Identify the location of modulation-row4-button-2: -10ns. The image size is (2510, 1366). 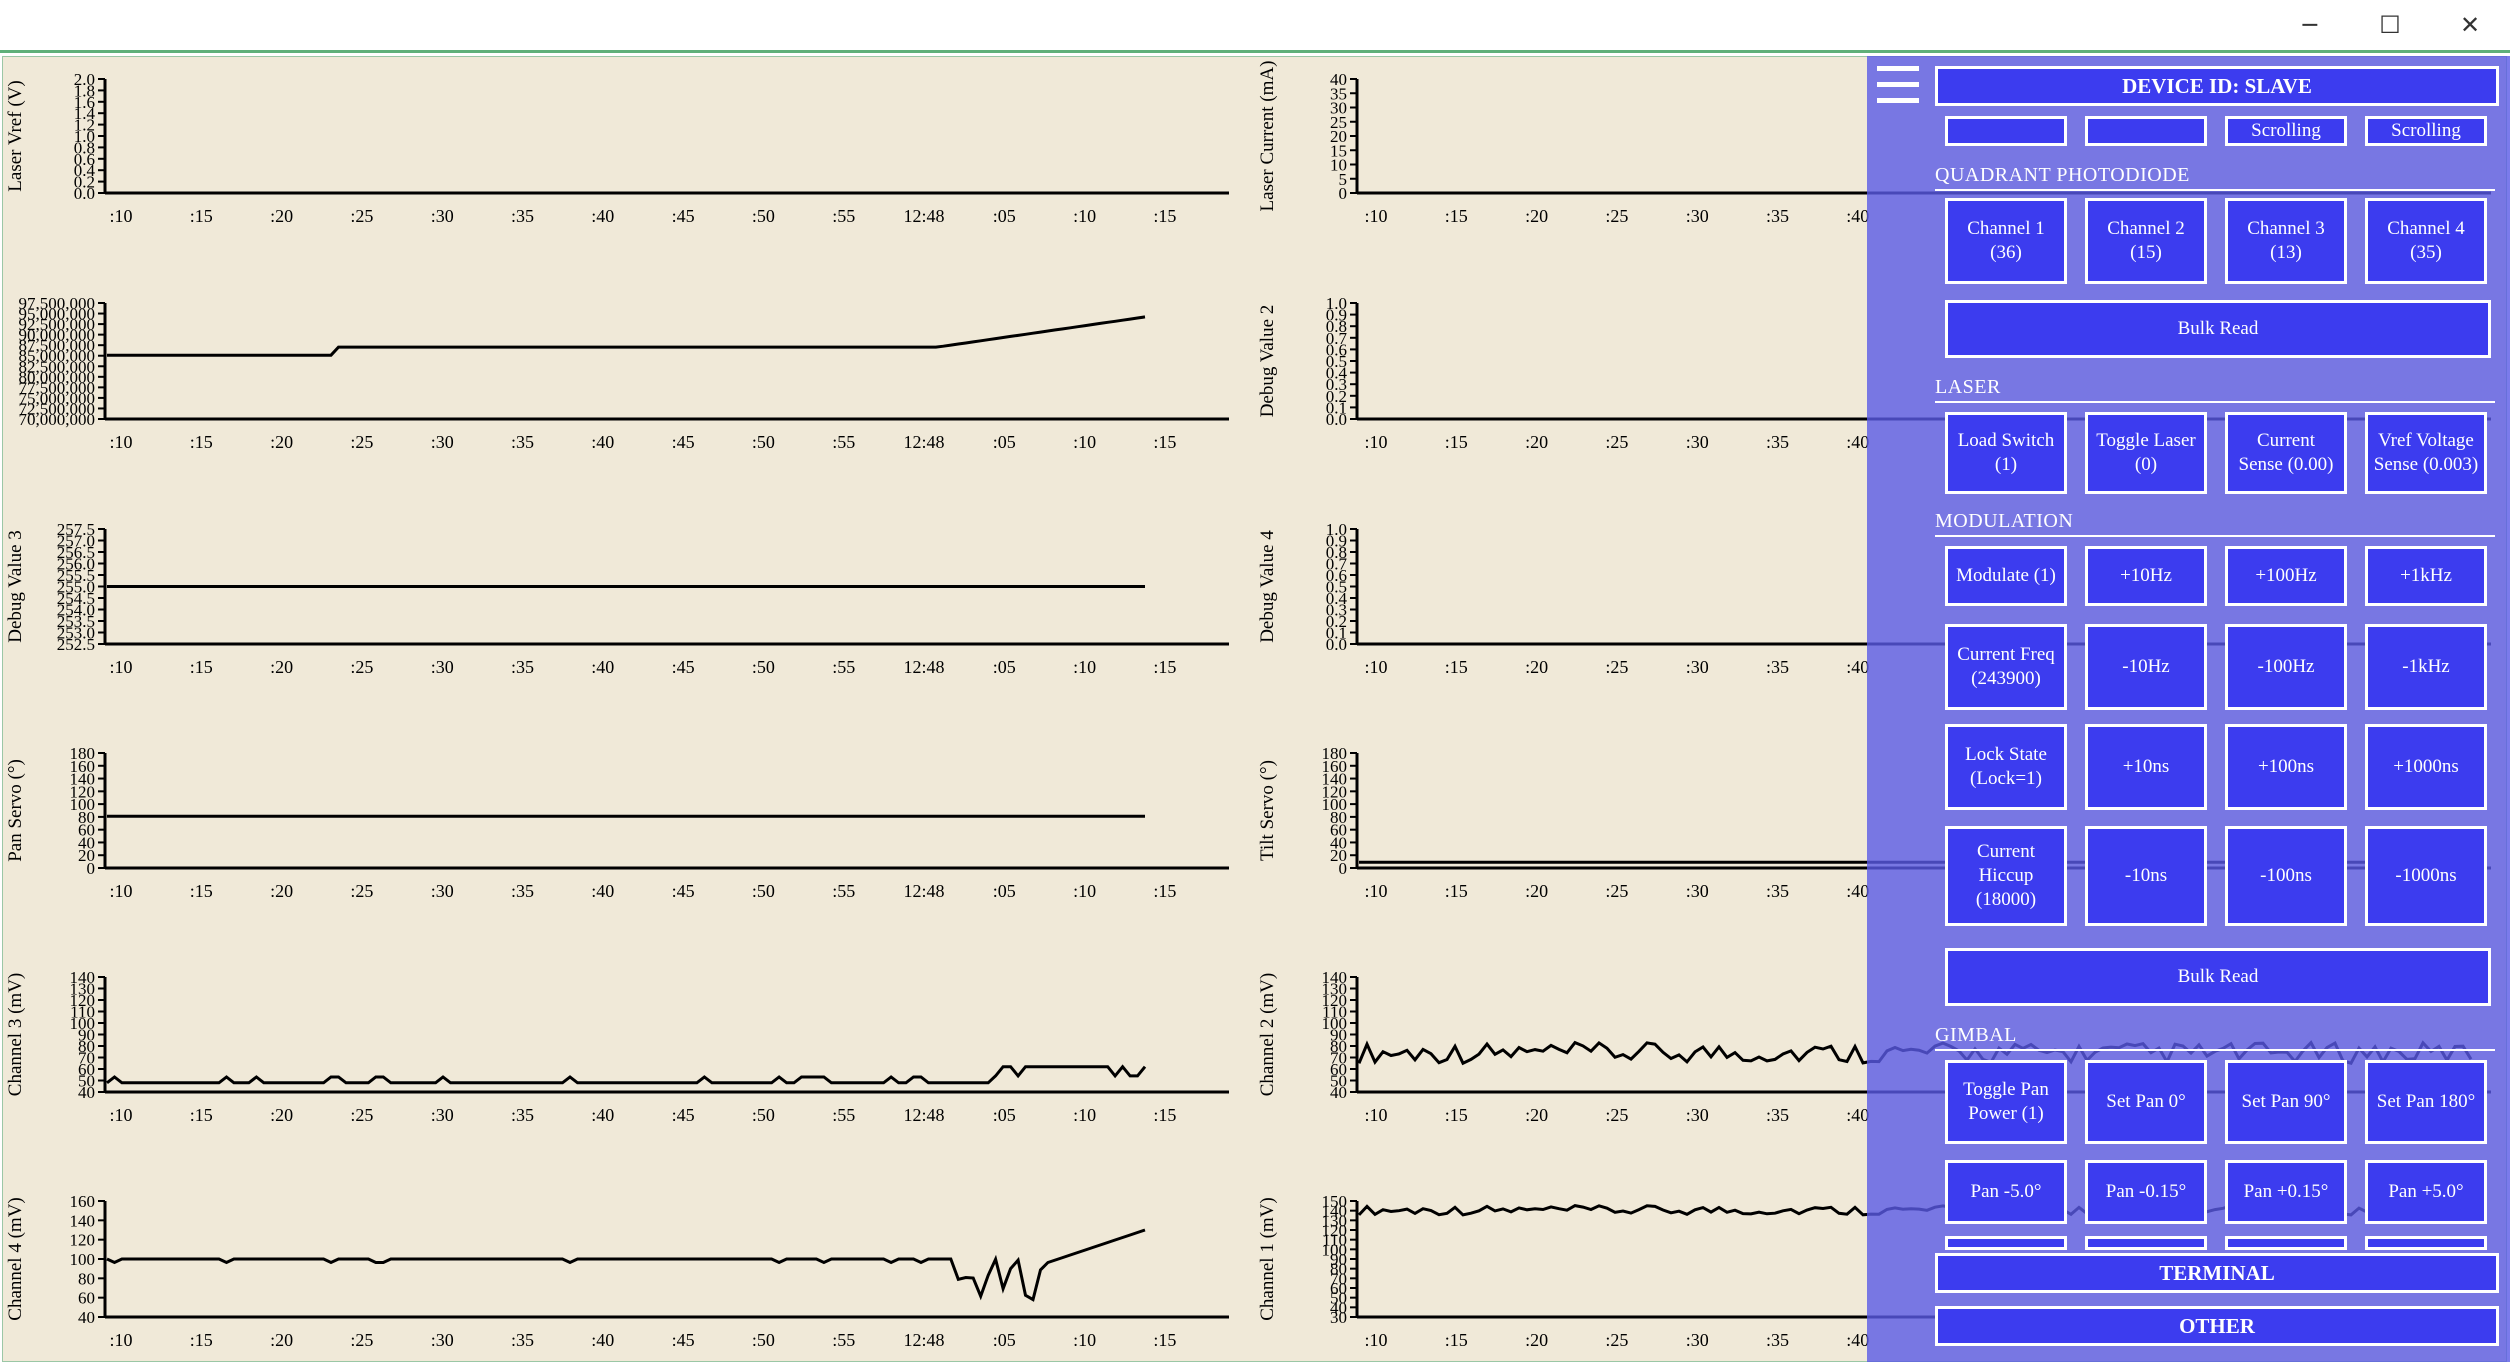
(2146, 876).